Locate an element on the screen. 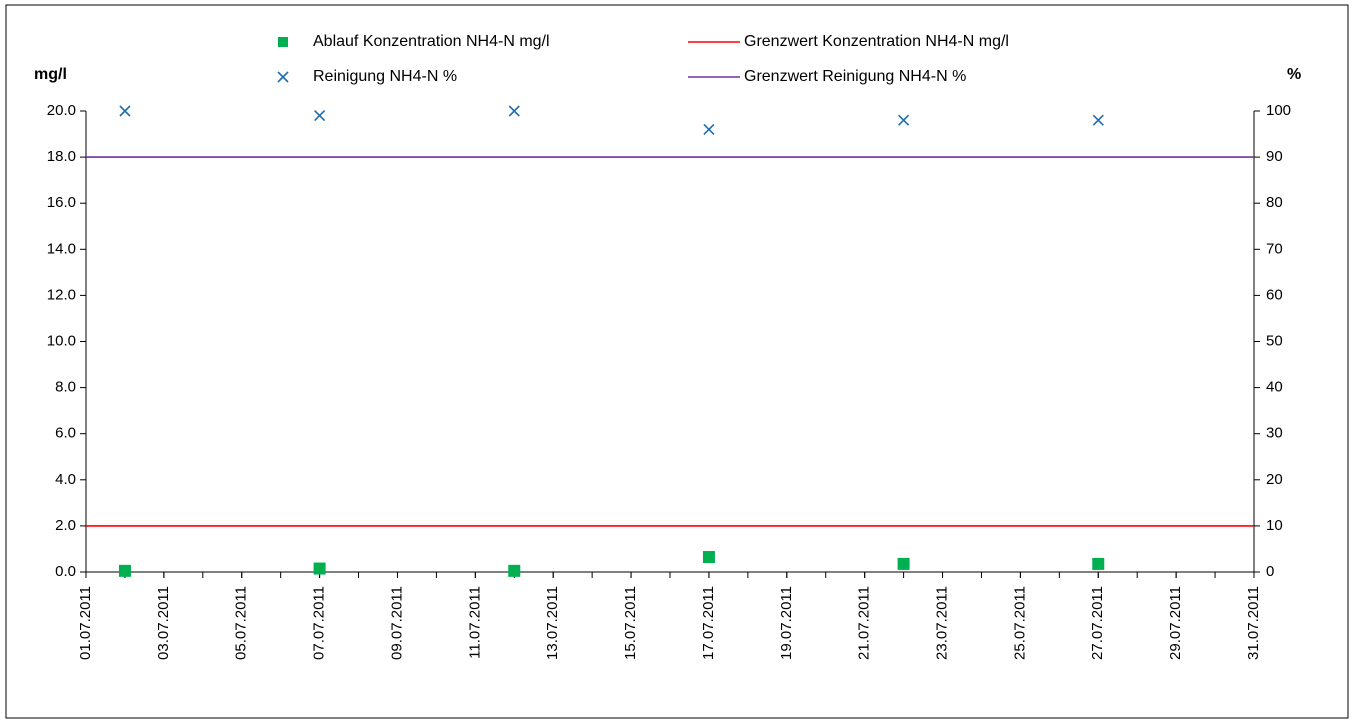 This screenshot has height=724, width=1358. x-tick-label: 29.07.2011 is located at coordinates (1175, 623).